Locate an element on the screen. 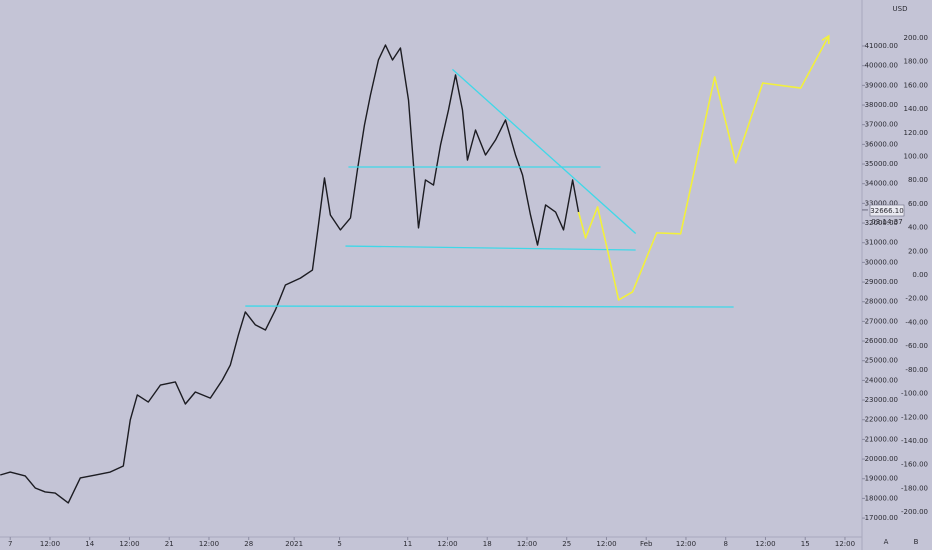 This screenshot has height=550, width=932. y2-tick-label: 200.00 is located at coordinates (916, 38).